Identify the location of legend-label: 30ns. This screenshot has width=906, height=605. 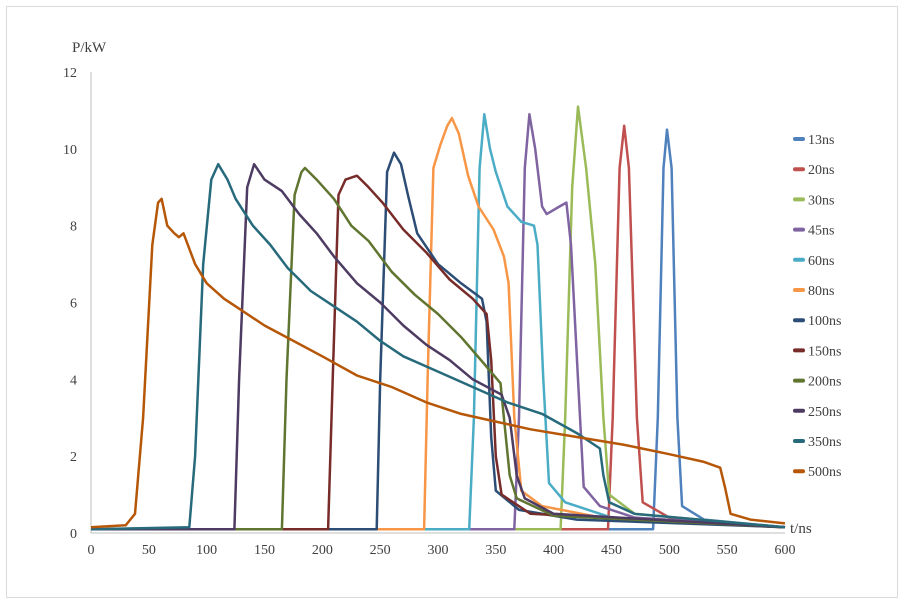
(821, 200).